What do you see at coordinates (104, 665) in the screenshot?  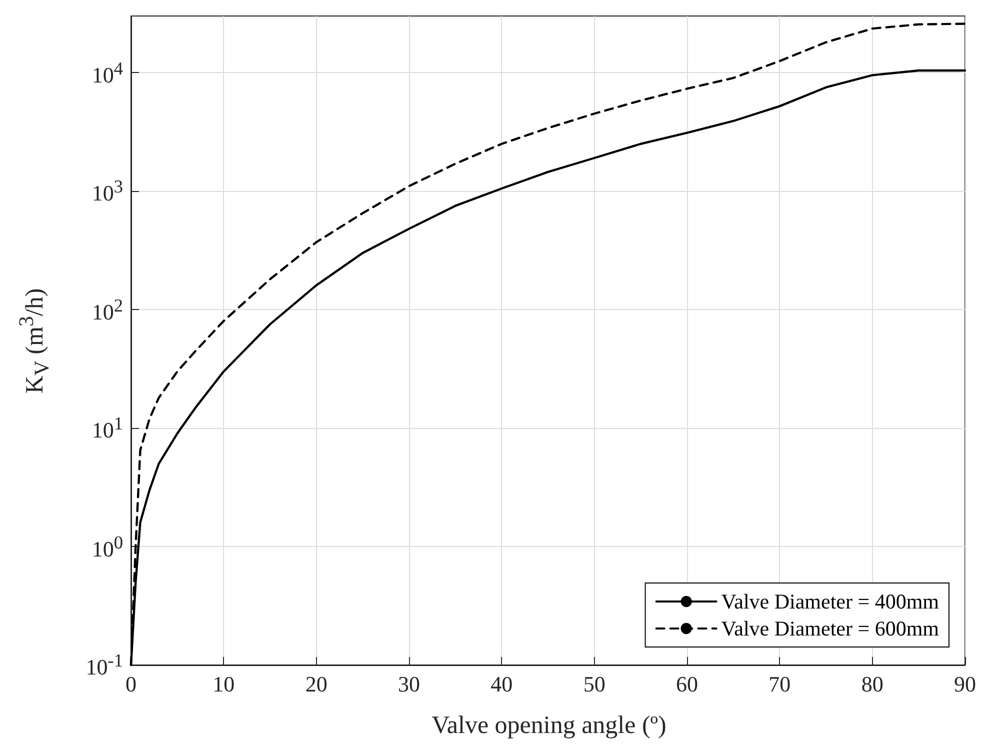 I see `y-tick-label: 10$^{-1}$` at bounding box center [104, 665].